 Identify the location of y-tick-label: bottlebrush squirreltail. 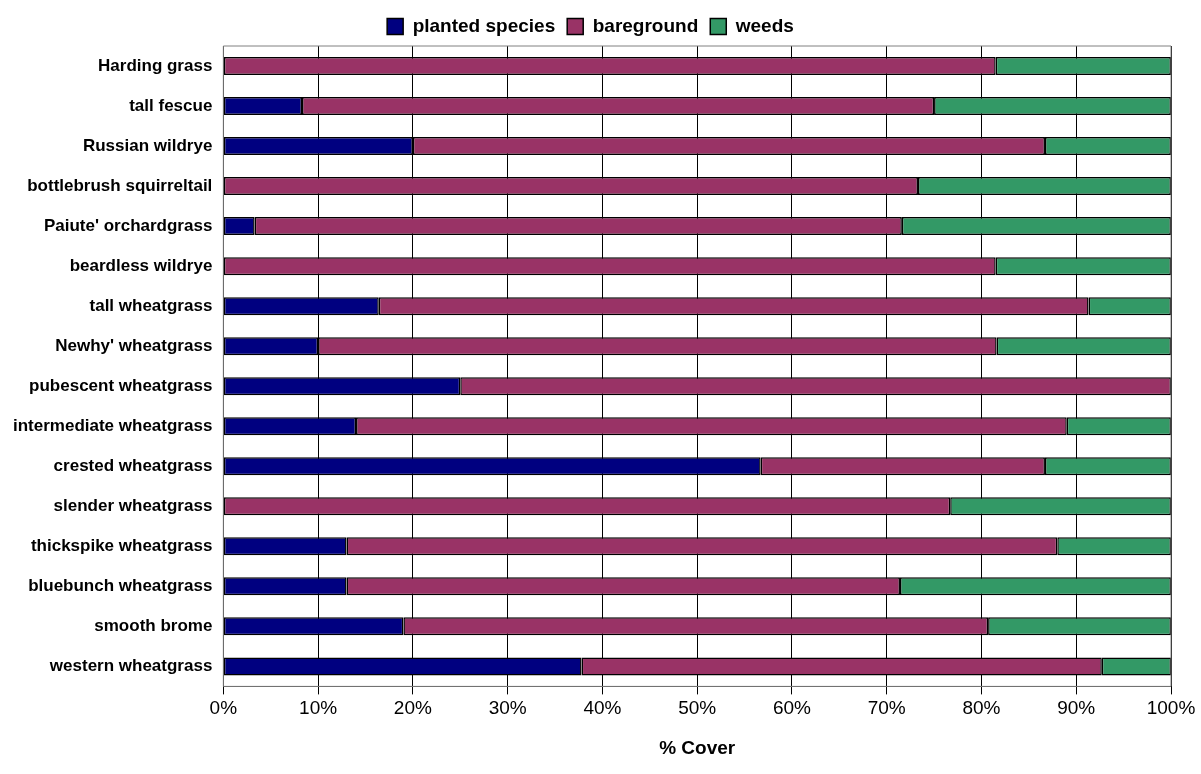
(120, 185).